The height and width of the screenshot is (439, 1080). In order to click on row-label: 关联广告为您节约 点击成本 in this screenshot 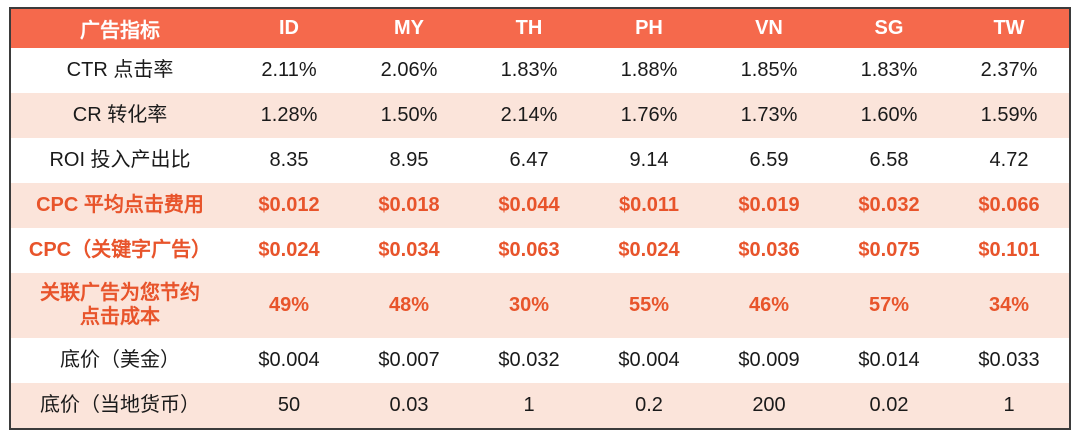, I will do `click(120, 305)`.